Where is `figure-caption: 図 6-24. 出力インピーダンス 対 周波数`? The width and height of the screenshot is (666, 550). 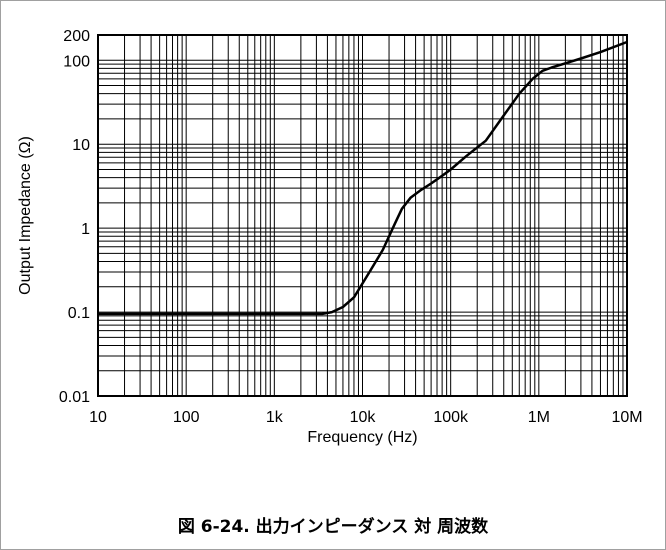 figure-caption: 図 6-24. 出力インピーダンス 対 周波数 is located at coordinates (333, 527).